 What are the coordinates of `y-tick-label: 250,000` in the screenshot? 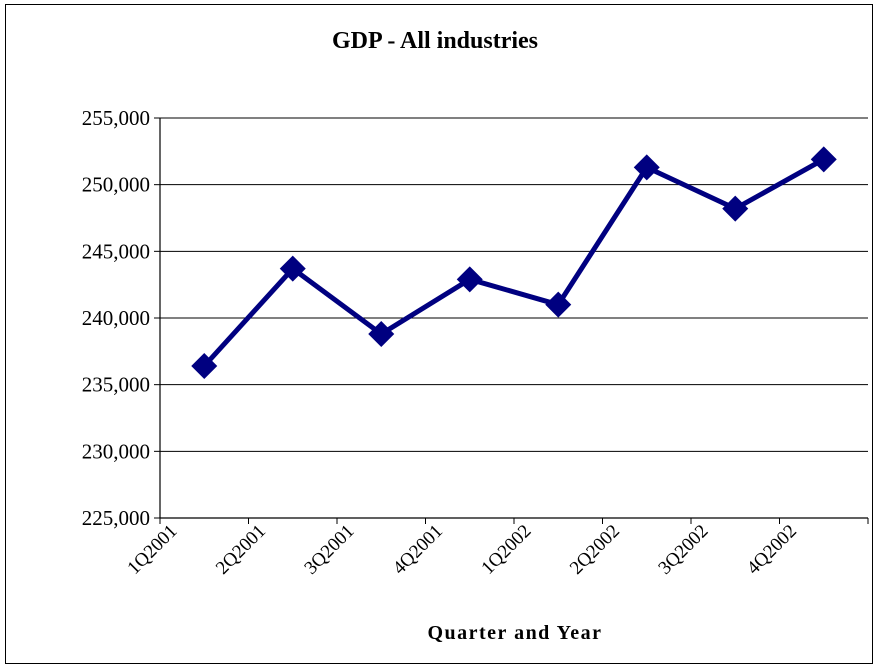 It's located at (116, 185).